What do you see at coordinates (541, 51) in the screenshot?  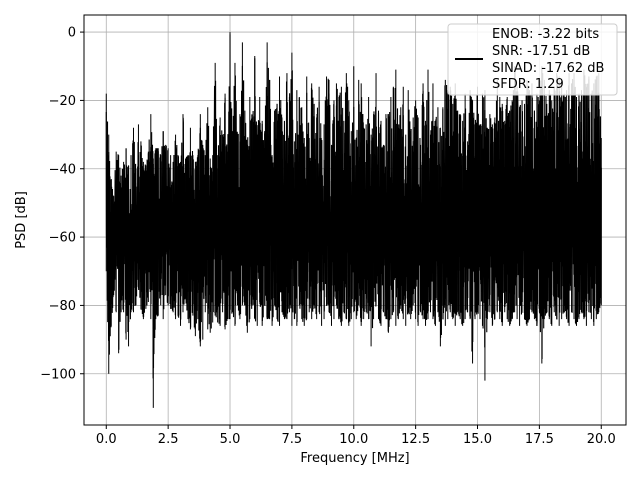 I see `legend-entry: SNR: -17.51 dB` at bounding box center [541, 51].